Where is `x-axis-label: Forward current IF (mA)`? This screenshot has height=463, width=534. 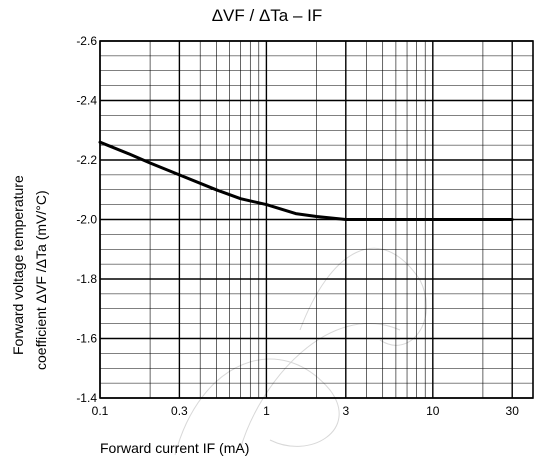 x-axis-label: Forward current IF (mA) is located at coordinates (175, 448).